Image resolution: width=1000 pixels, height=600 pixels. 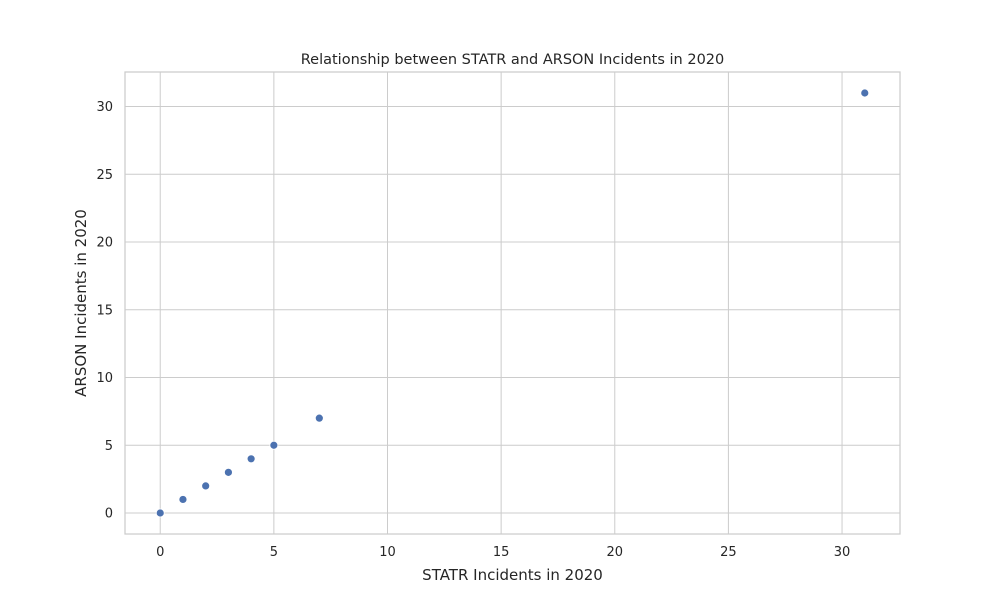 I want to click on y-tick-label: 15, so click(x=104, y=310).